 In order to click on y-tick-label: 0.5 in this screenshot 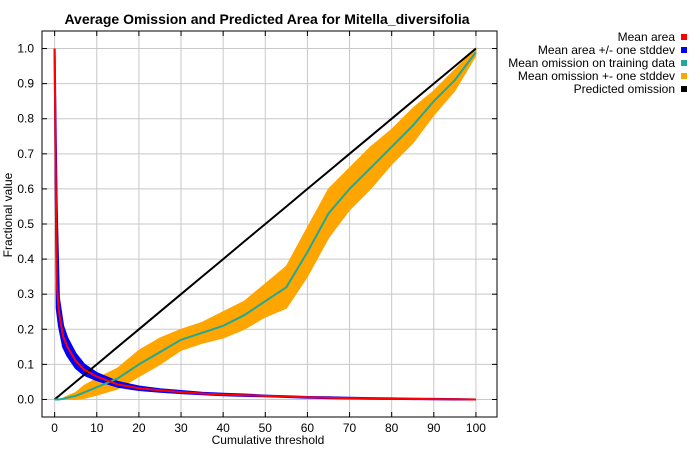, I will do `click(25, 224)`.